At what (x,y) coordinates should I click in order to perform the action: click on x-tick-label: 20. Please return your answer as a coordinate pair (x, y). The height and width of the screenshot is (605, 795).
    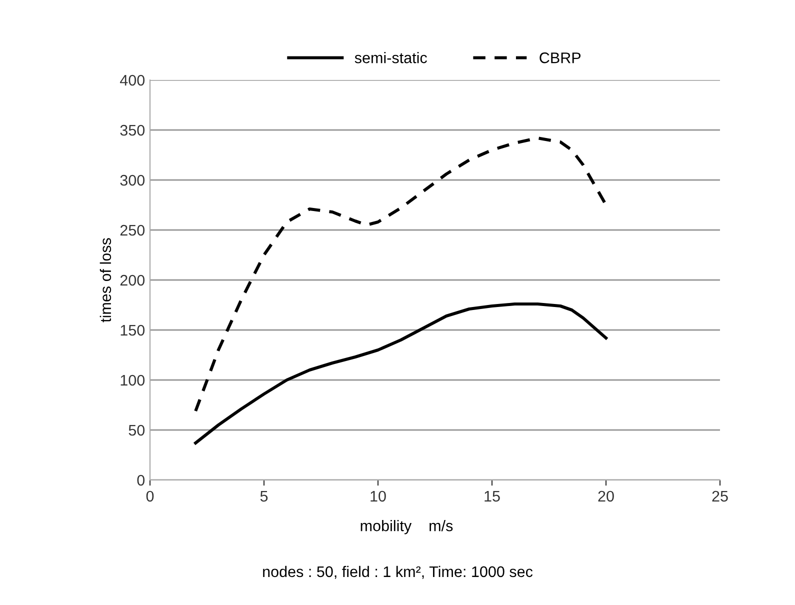
    Looking at the image, I should click on (606, 496).